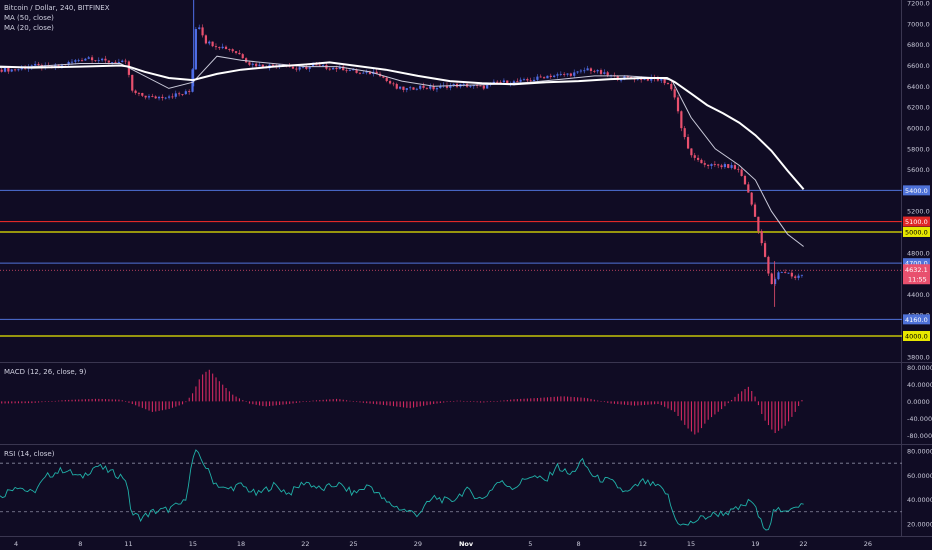 This screenshot has width=932, height=550. Describe the element at coordinates (418, 544) in the screenshot. I see `time-tick-label: 29` at that location.